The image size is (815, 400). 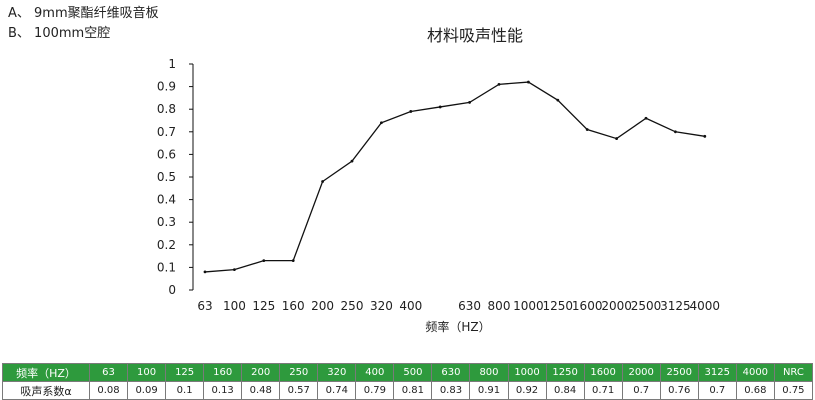 What do you see at coordinates (293, 306) in the screenshot?
I see `x-tick-label: 160` at bounding box center [293, 306].